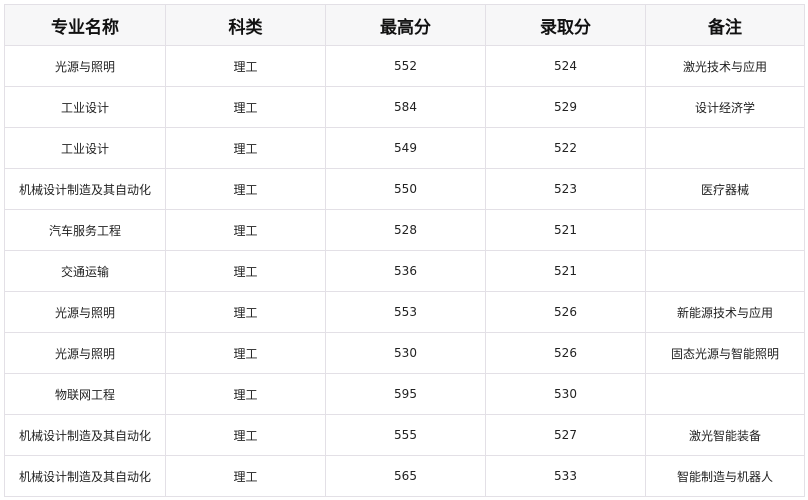  Describe the element at coordinates (85, 271) in the screenshot. I see `cell-major-name: 交通运输` at that location.